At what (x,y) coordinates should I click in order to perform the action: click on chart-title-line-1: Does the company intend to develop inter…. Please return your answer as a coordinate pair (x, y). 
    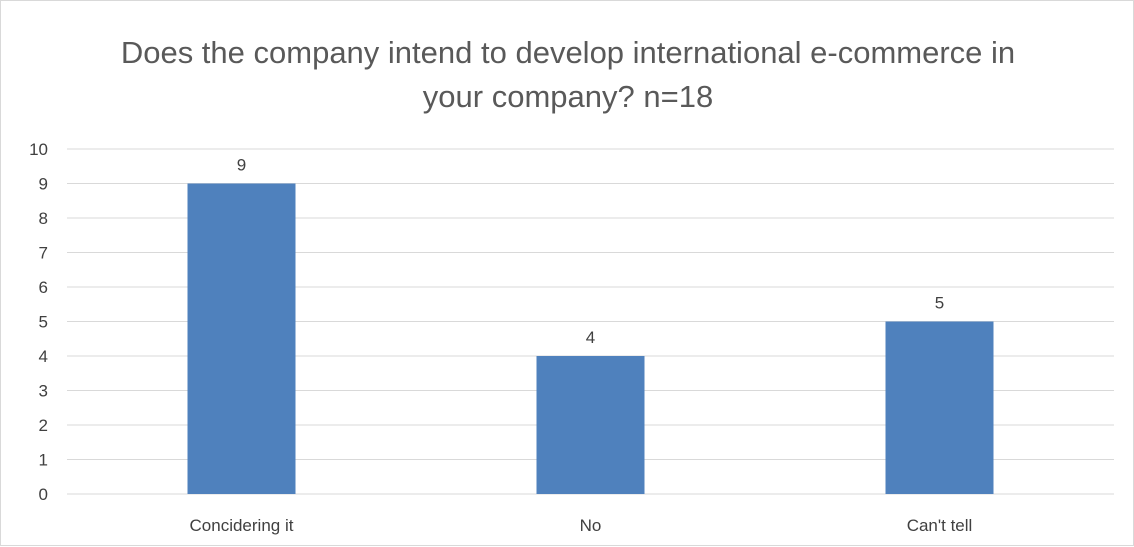
    Looking at the image, I should click on (568, 52).